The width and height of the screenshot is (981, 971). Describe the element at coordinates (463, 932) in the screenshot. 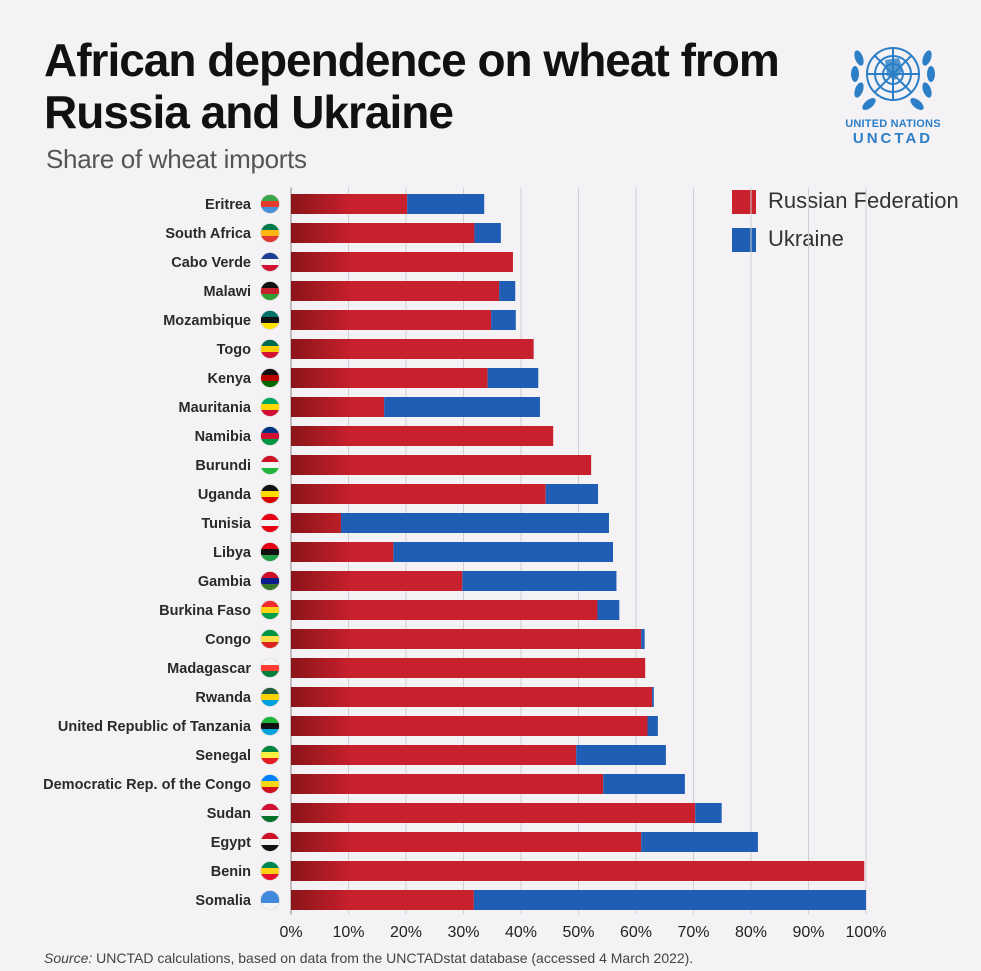

I see `x-tick-label: 30%` at that location.